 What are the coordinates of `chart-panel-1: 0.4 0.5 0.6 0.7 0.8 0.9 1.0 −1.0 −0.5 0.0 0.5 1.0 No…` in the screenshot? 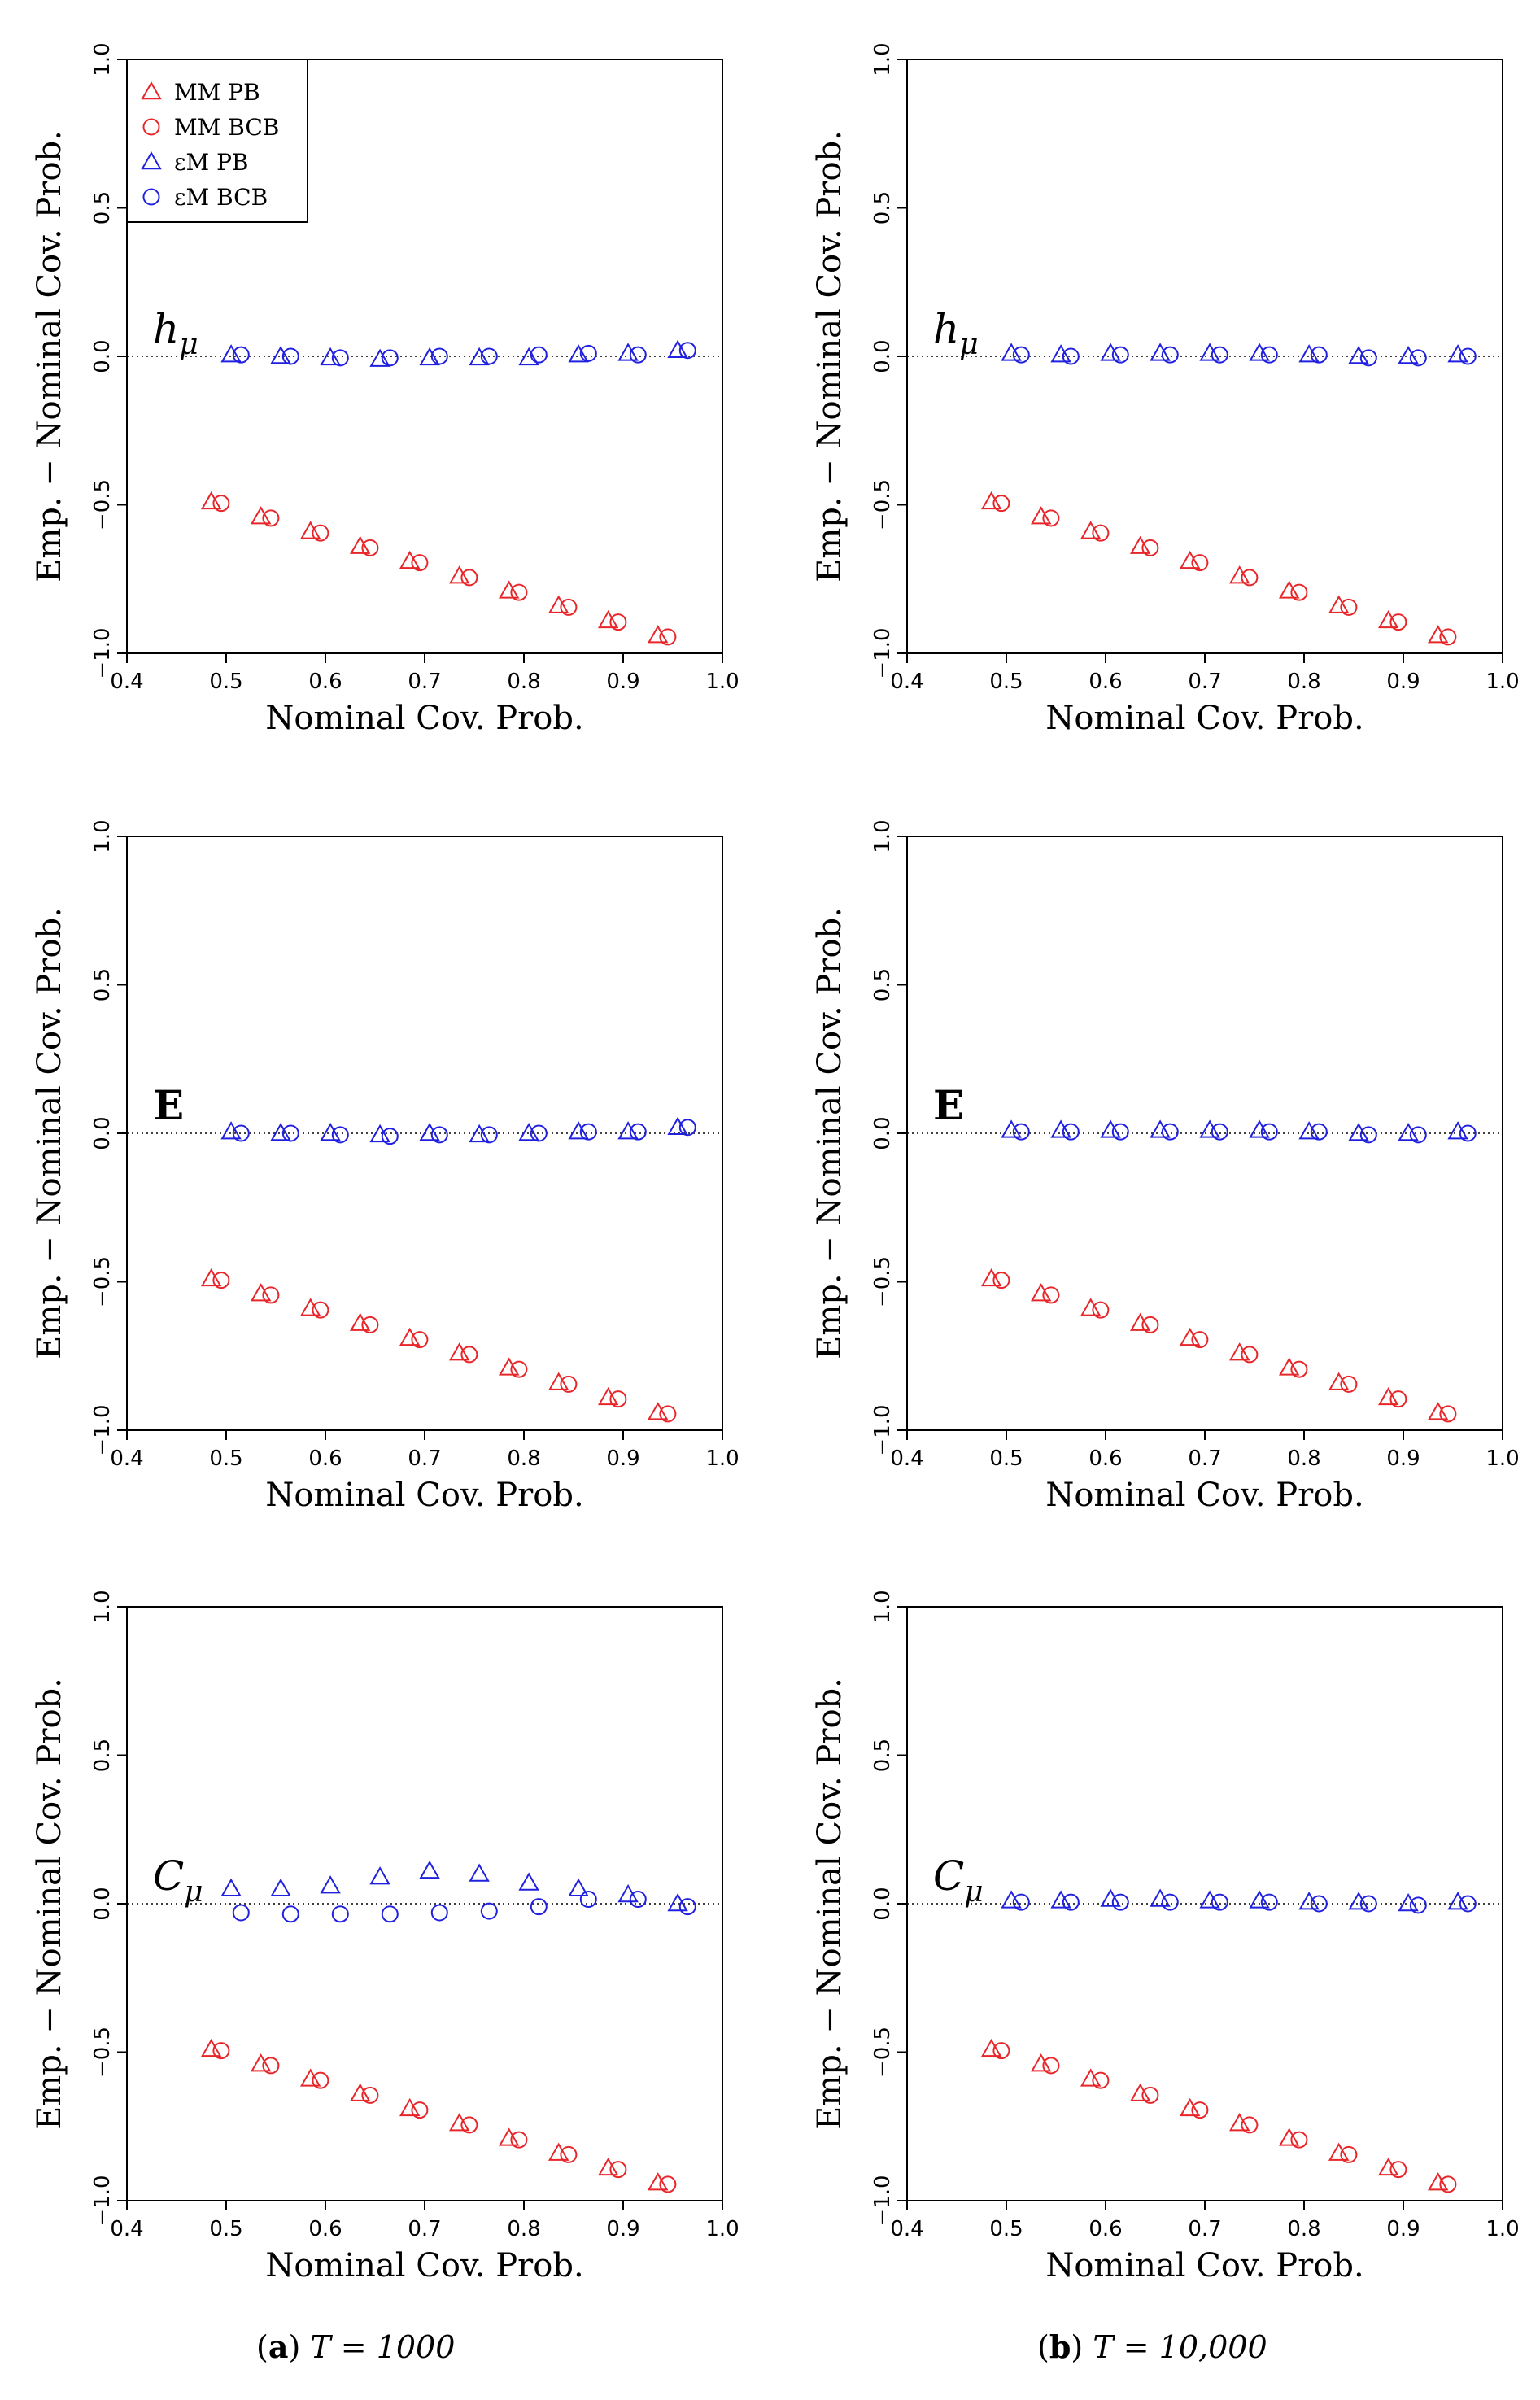 It's located at (385, 390).